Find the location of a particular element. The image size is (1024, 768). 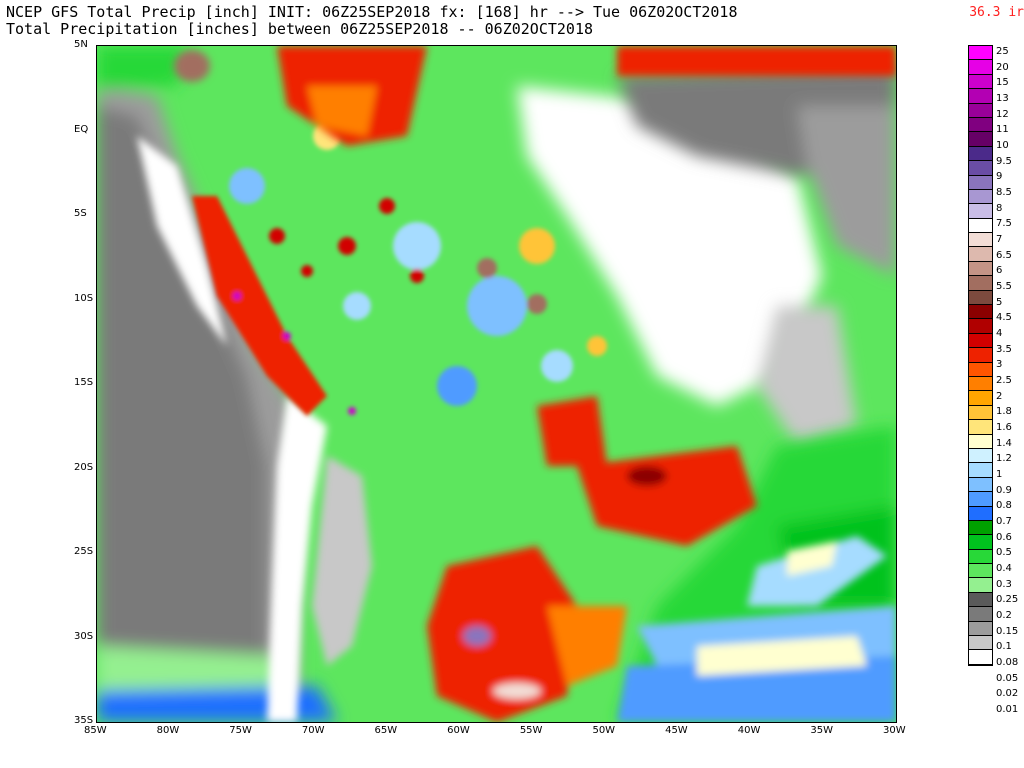

legend-label: 0.3 is located at coordinates (1004, 584).